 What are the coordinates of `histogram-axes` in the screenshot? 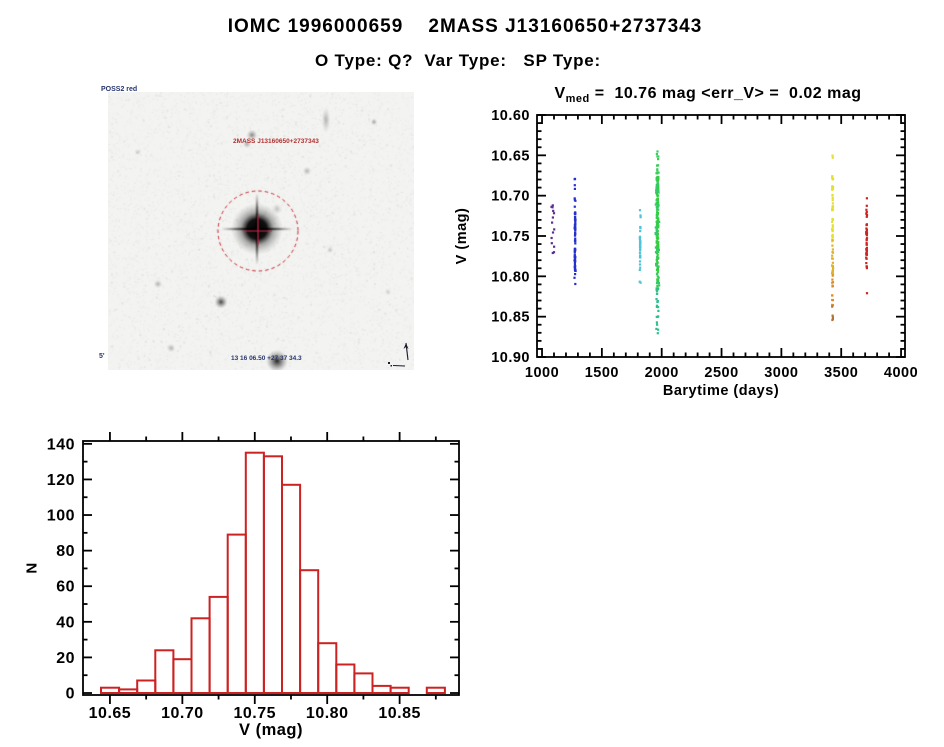 It's located at (271, 568).